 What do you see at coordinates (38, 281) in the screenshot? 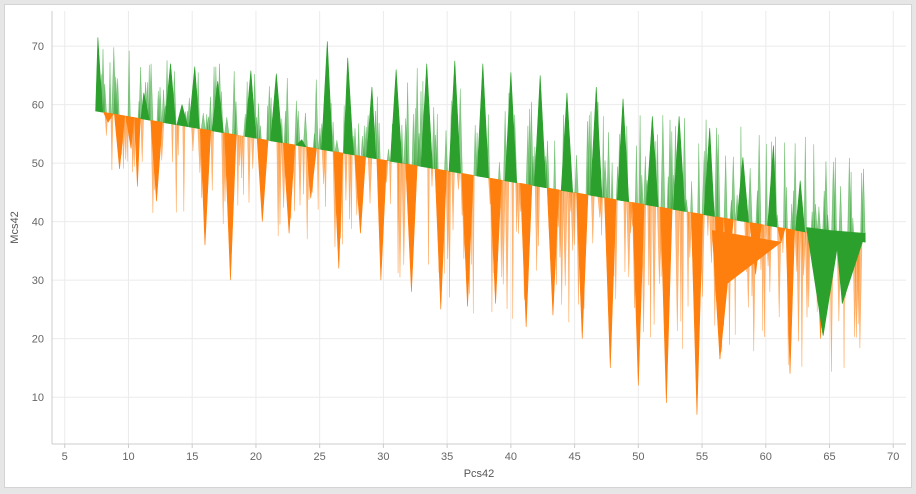
I see `y-tick-label: 30` at bounding box center [38, 281].